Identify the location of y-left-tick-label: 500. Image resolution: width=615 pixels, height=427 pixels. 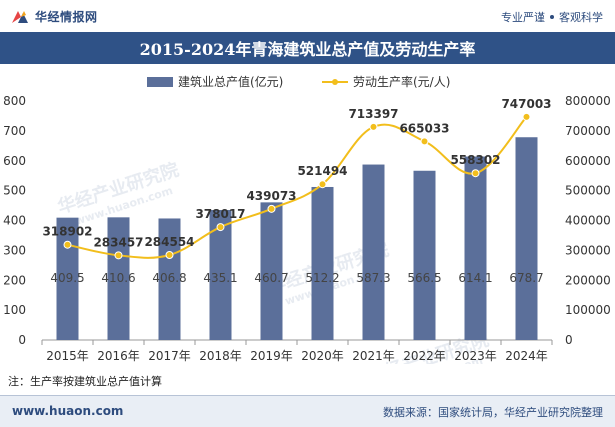
(14, 191).